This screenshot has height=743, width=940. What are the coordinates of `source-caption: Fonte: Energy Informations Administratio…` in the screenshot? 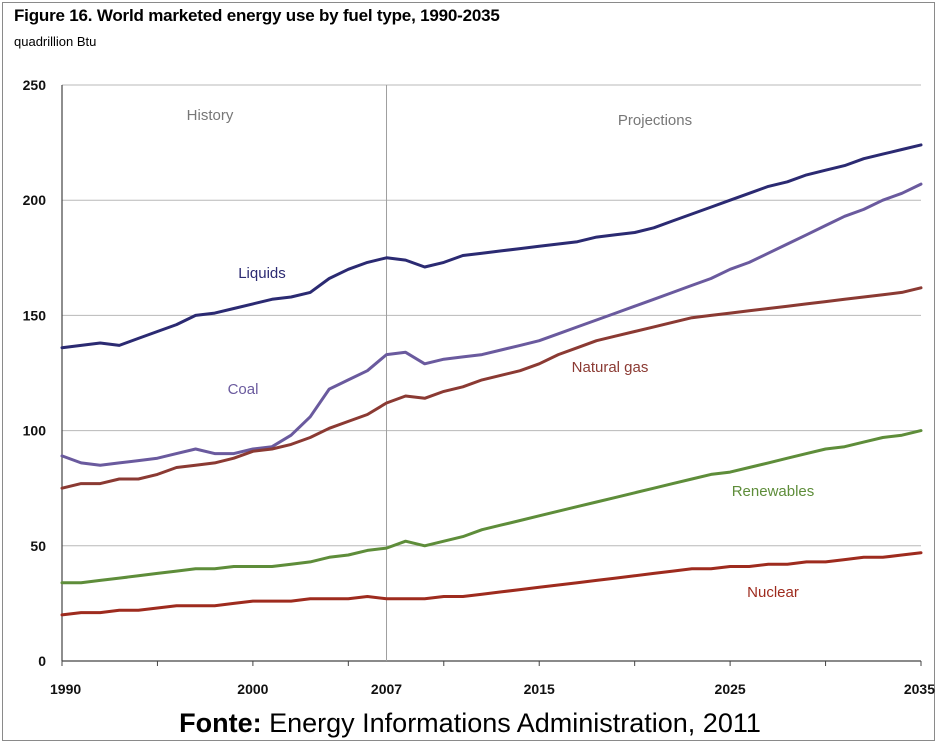 It's located at (470, 723).